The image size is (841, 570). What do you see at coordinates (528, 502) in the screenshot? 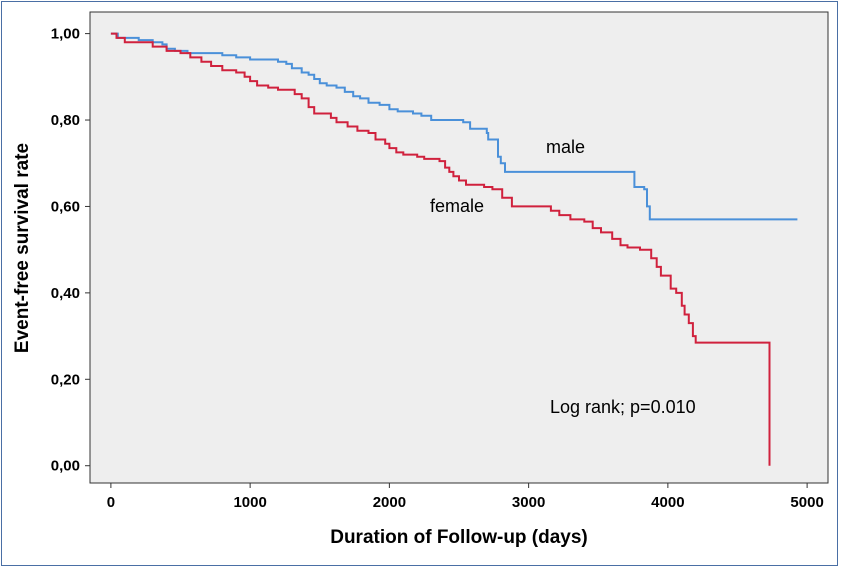
I see `x-tick-label: 3000` at bounding box center [528, 502].